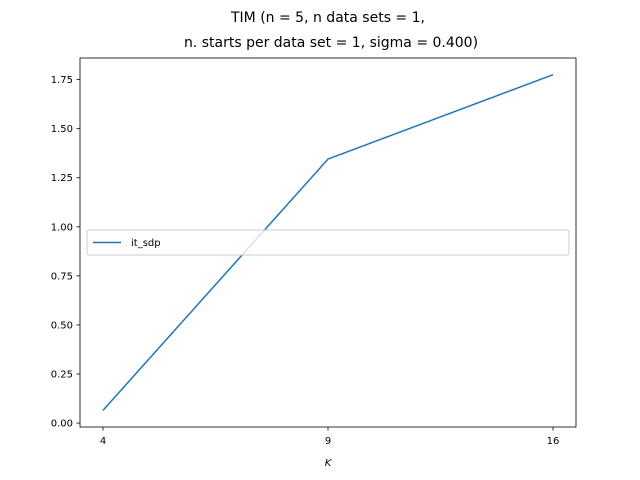 The width and height of the screenshot is (640, 480). Describe the element at coordinates (62, 276) in the screenshot. I see `y-tick-label: 0.75` at that location.